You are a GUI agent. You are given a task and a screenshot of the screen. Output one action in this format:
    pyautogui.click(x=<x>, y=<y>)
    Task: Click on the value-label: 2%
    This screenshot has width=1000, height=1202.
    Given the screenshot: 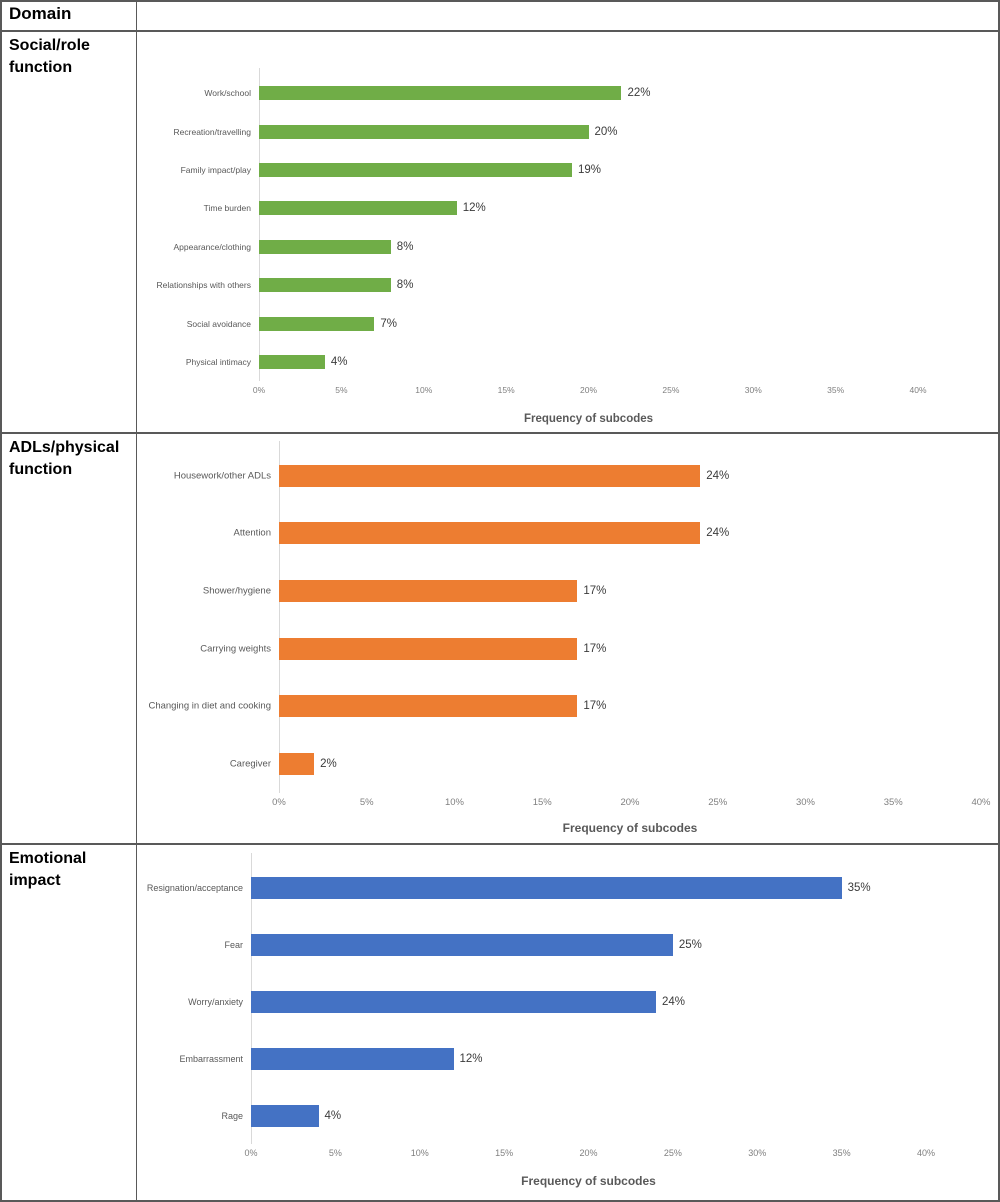 What is the action you would take?
    pyautogui.click(x=328, y=763)
    